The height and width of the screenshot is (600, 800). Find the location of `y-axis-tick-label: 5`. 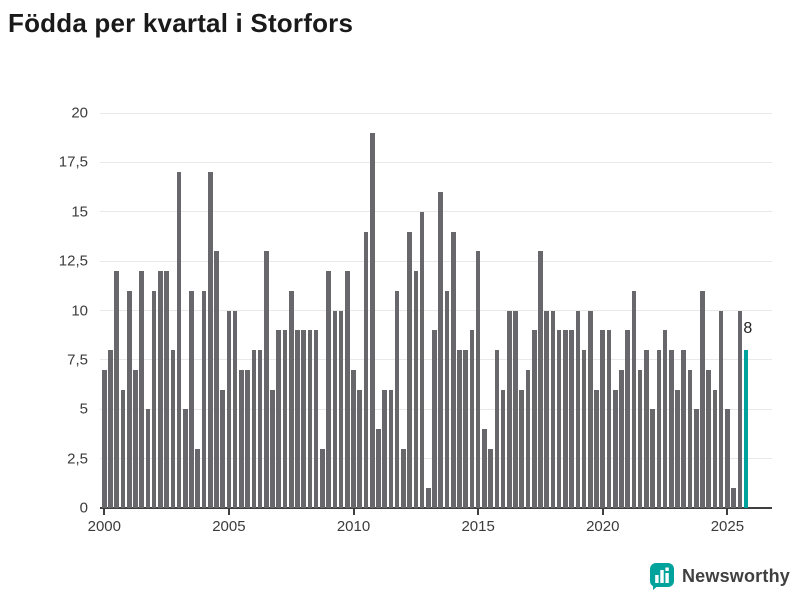

y-axis-tick-label: 5 is located at coordinates (83, 409).